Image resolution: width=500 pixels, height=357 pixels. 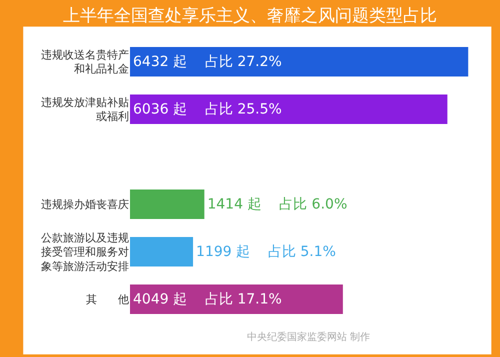 I want to click on data-label: 6036 起 占比 25.5%, so click(x=207, y=109).